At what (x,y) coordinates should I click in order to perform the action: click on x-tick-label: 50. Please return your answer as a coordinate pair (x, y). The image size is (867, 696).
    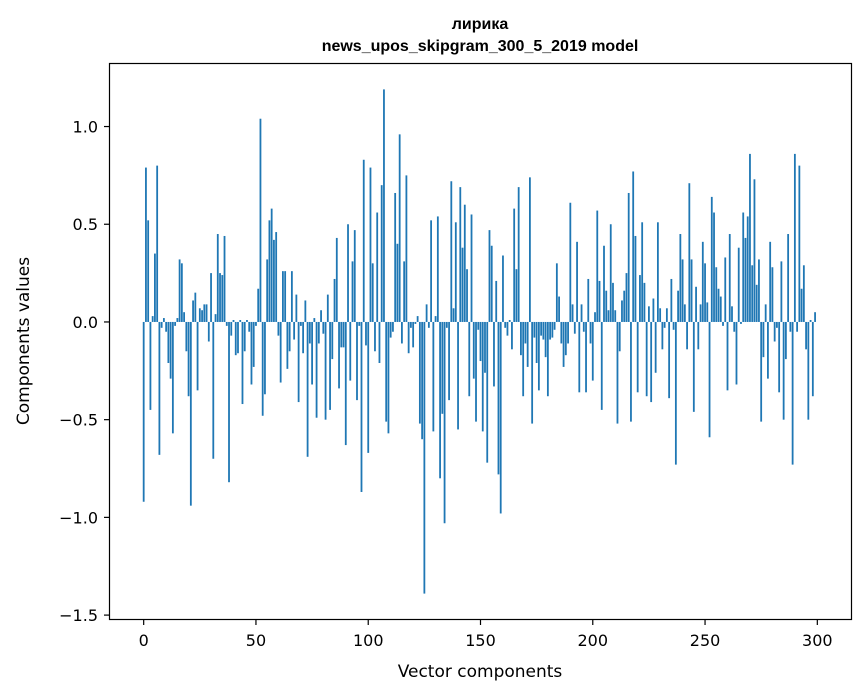
    Looking at the image, I should click on (256, 640).